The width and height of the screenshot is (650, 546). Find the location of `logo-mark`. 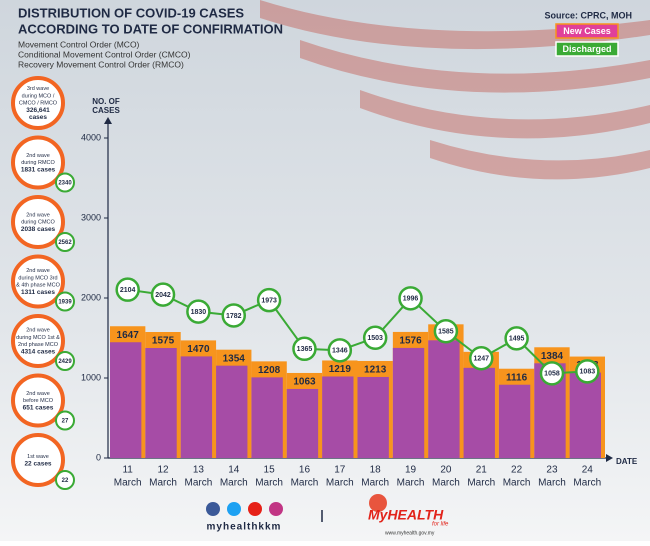

logo-mark is located at coordinates (378, 503).